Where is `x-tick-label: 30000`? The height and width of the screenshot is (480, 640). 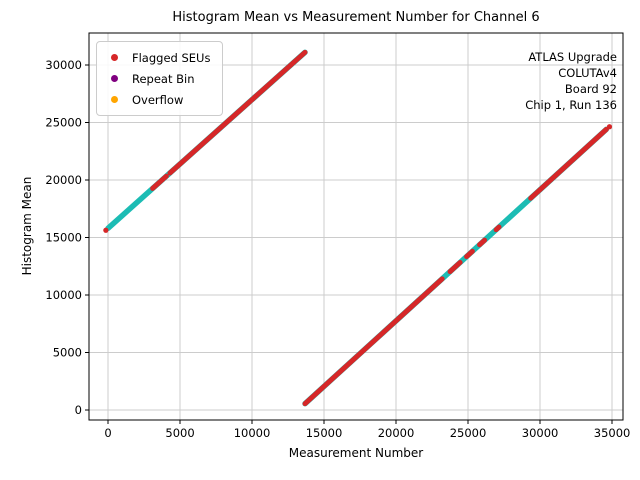 x-tick-label: 30000 is located at coordinates (540, 433).